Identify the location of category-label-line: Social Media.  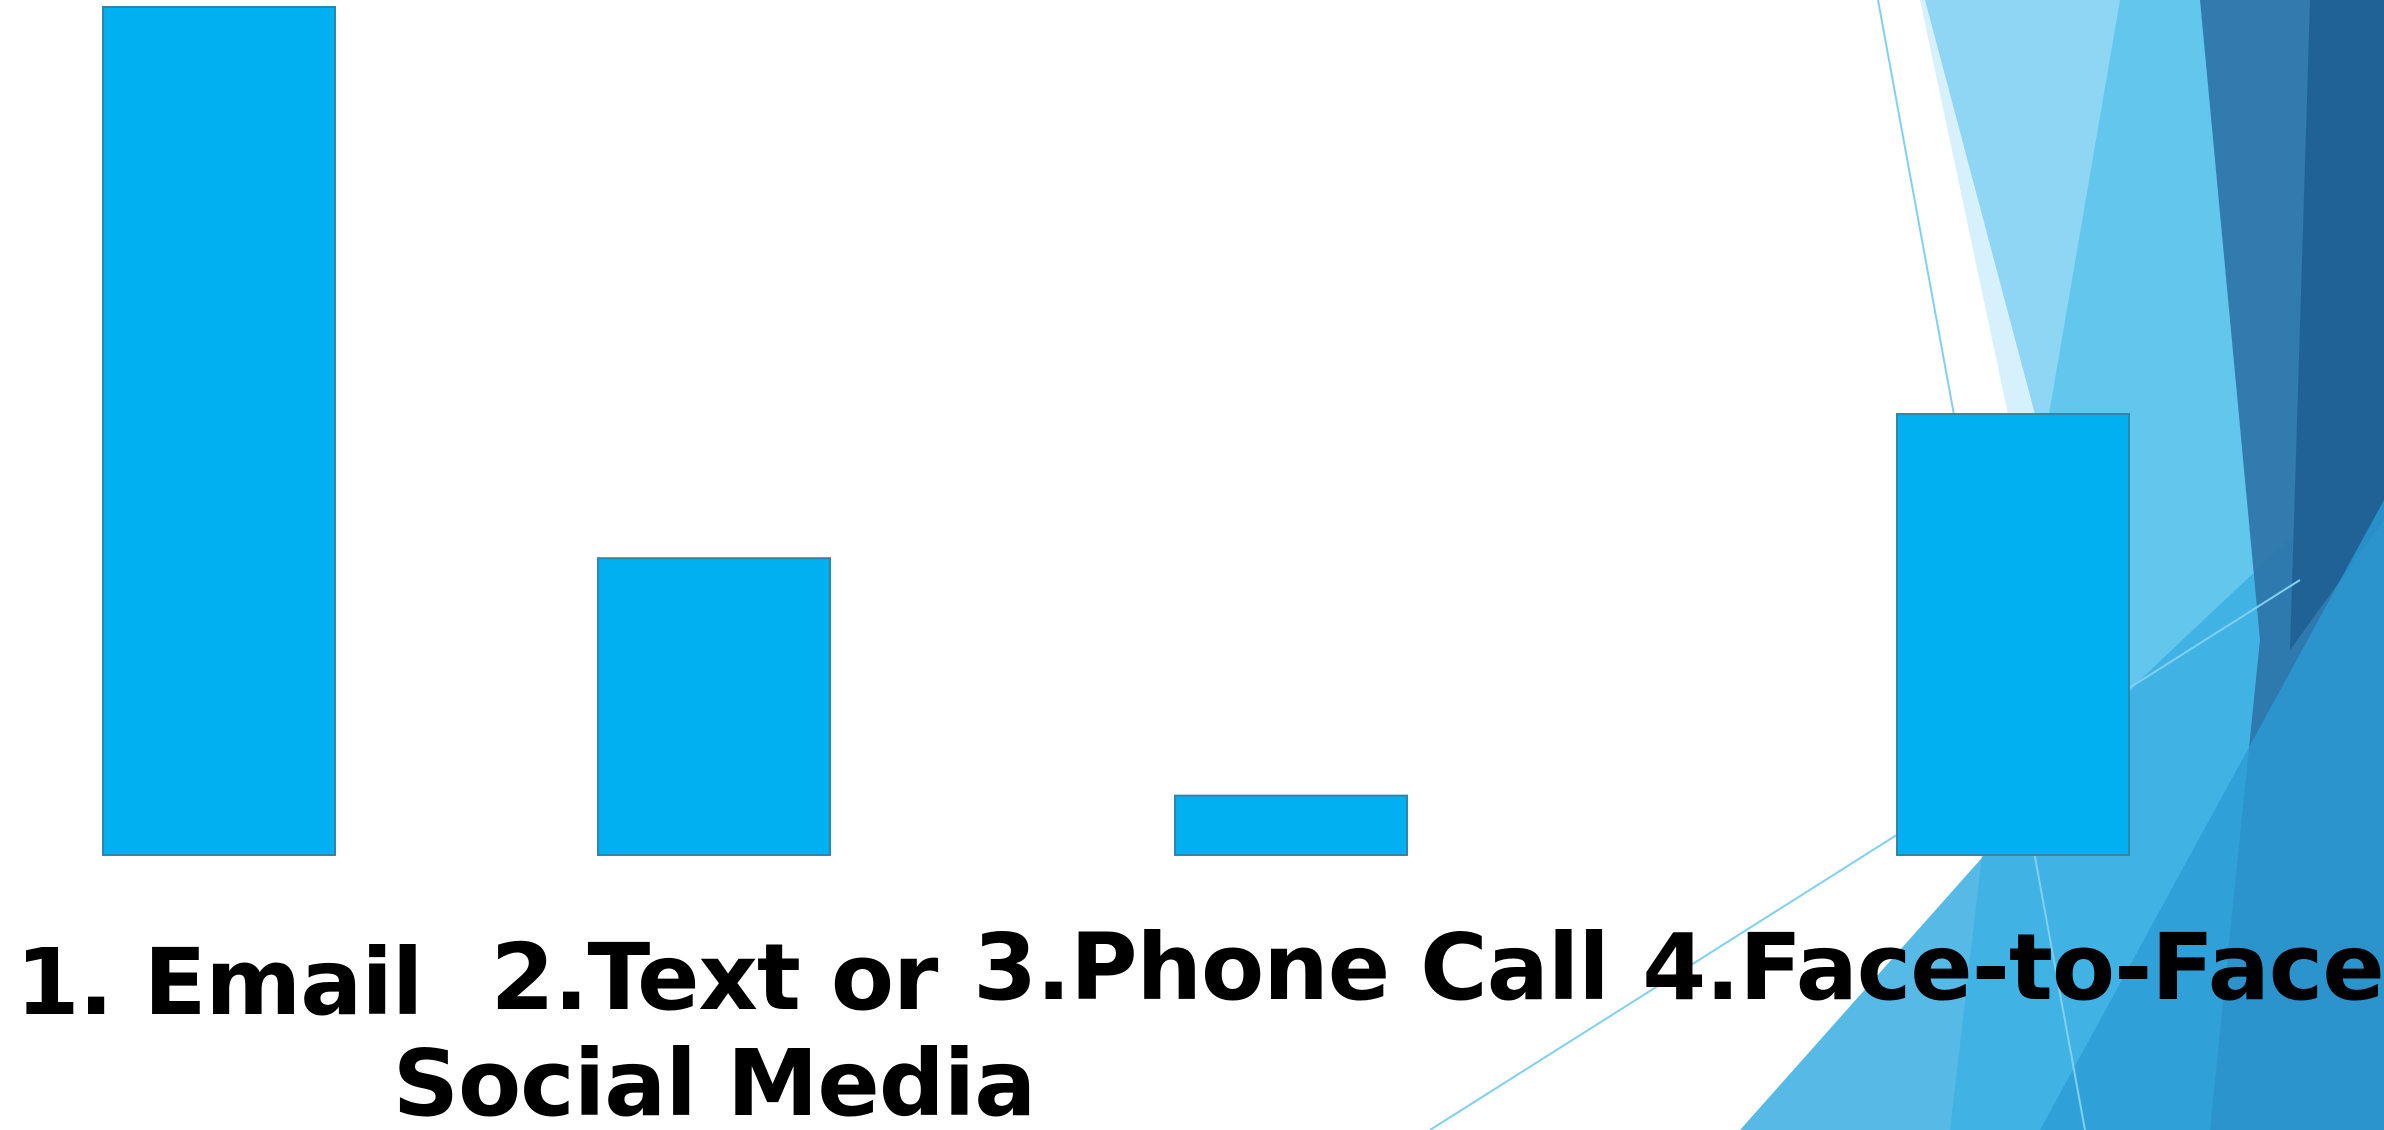
(714, 1080).